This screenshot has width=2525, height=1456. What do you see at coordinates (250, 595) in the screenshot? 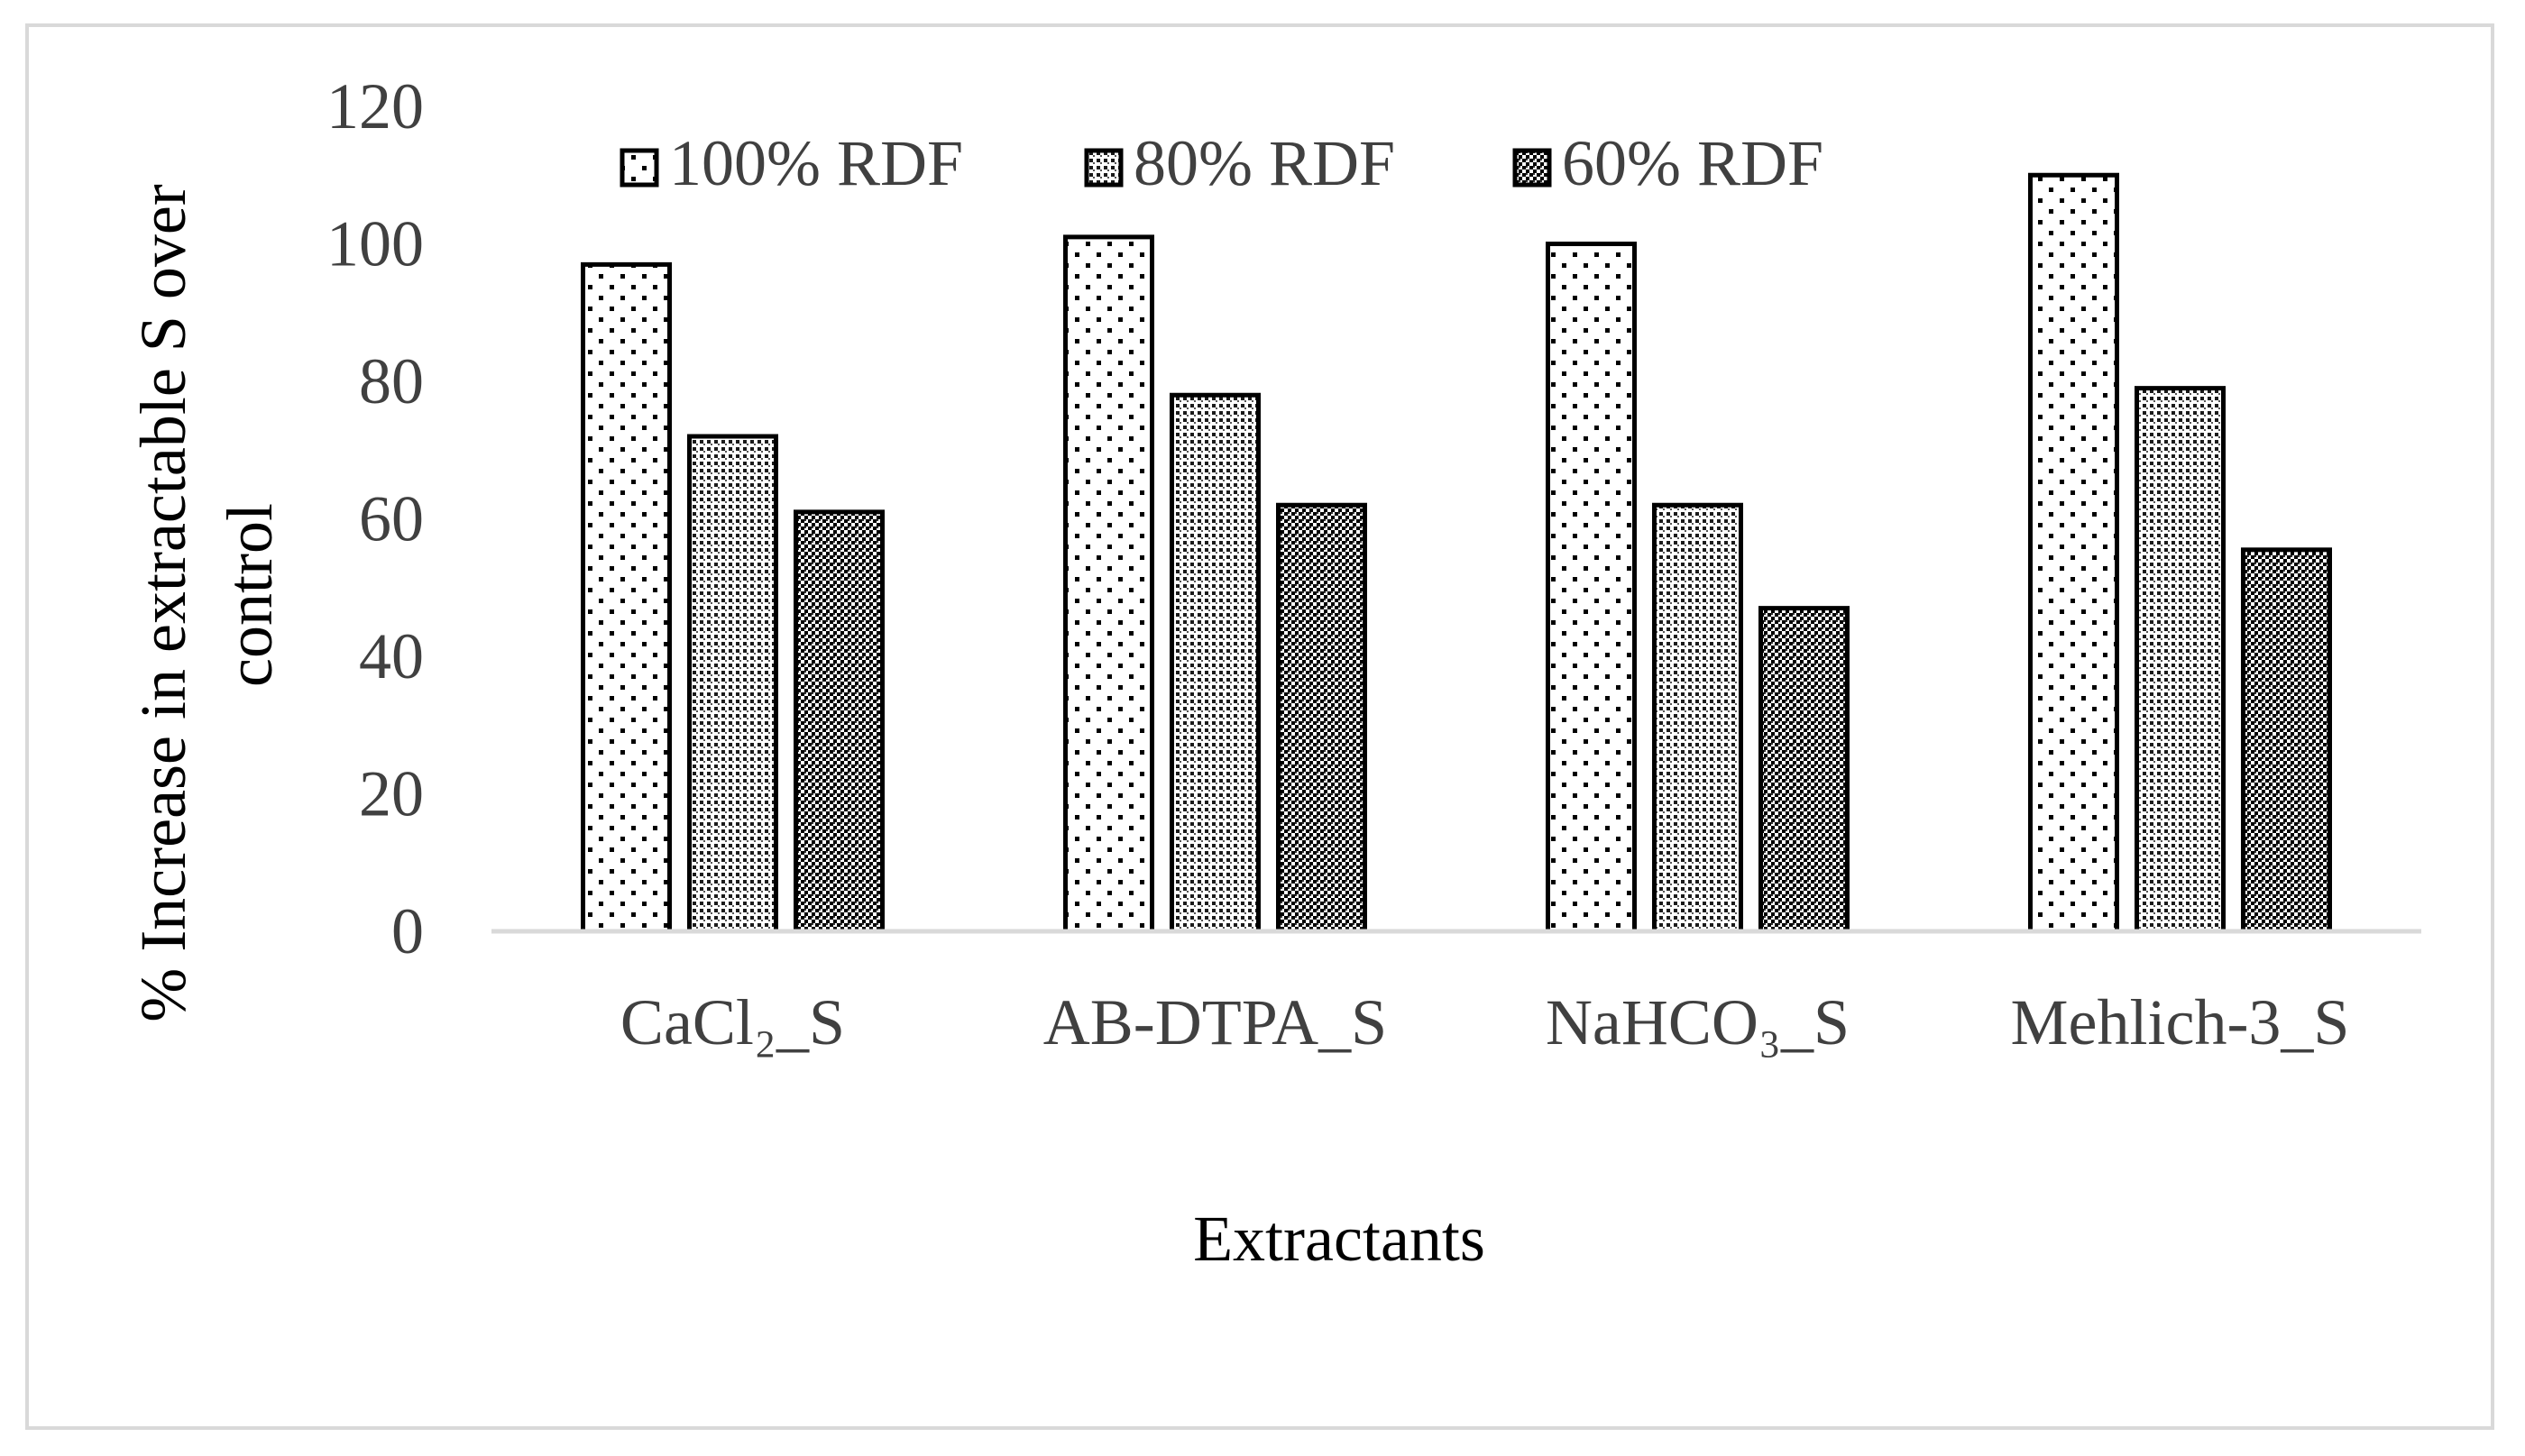
I see `y-axis-title-line-2: control` at bounding box center [250, 595].